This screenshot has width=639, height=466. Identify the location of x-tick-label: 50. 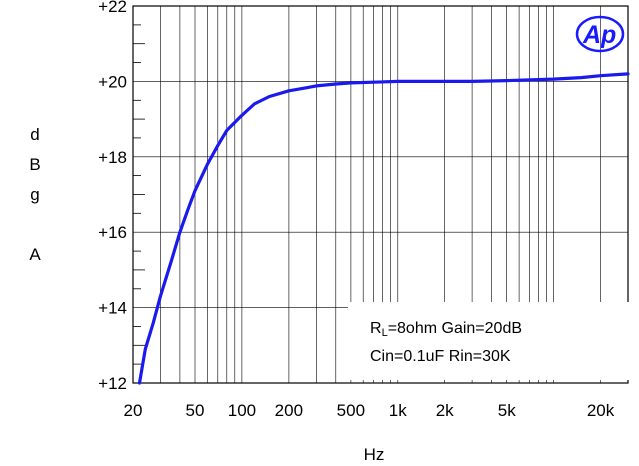
(195, 410).